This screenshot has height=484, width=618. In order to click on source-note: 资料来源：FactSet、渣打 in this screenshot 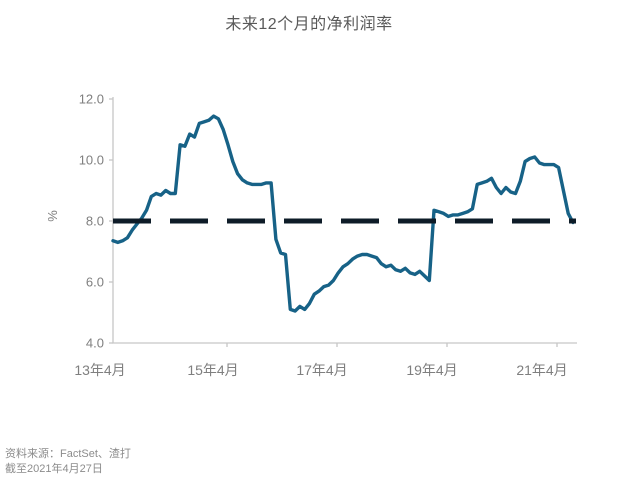, I will do `click(68, 454)`.